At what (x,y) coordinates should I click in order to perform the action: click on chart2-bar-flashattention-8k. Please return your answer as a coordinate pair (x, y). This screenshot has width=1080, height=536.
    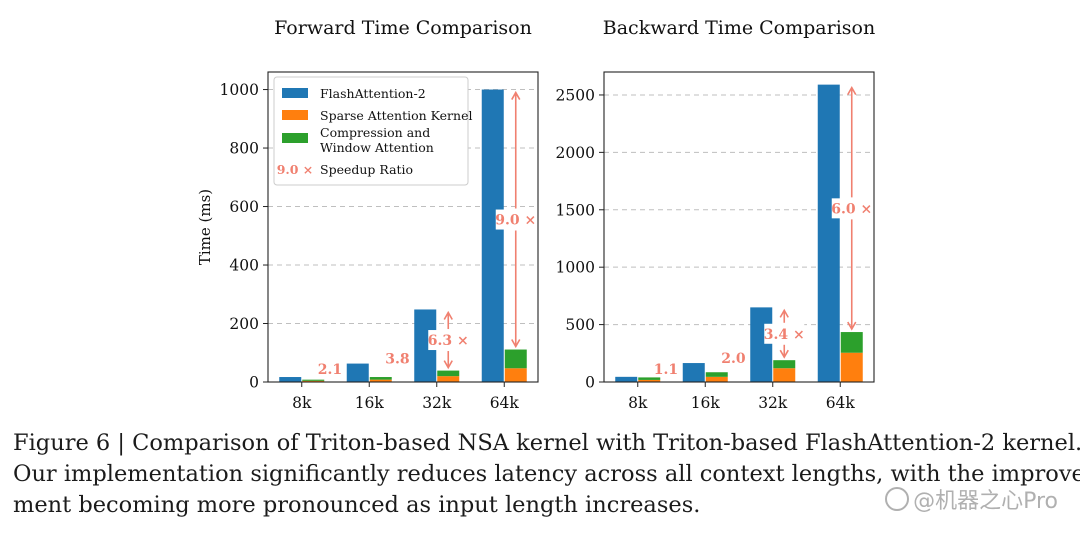
    Looking at the image, I should click on (626, 379).